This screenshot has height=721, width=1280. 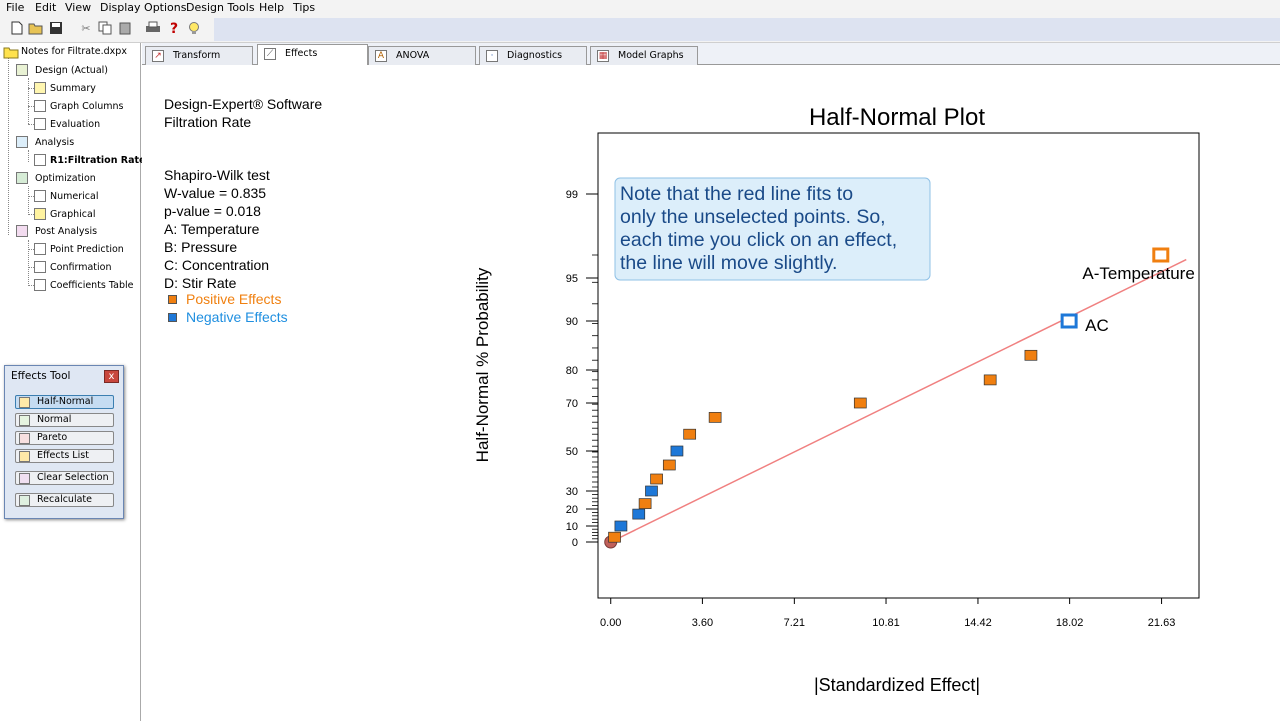 What do you see at coordinates (153, 29) in the screenshot?
I see `print-icon` at bounding box center [153, 29].